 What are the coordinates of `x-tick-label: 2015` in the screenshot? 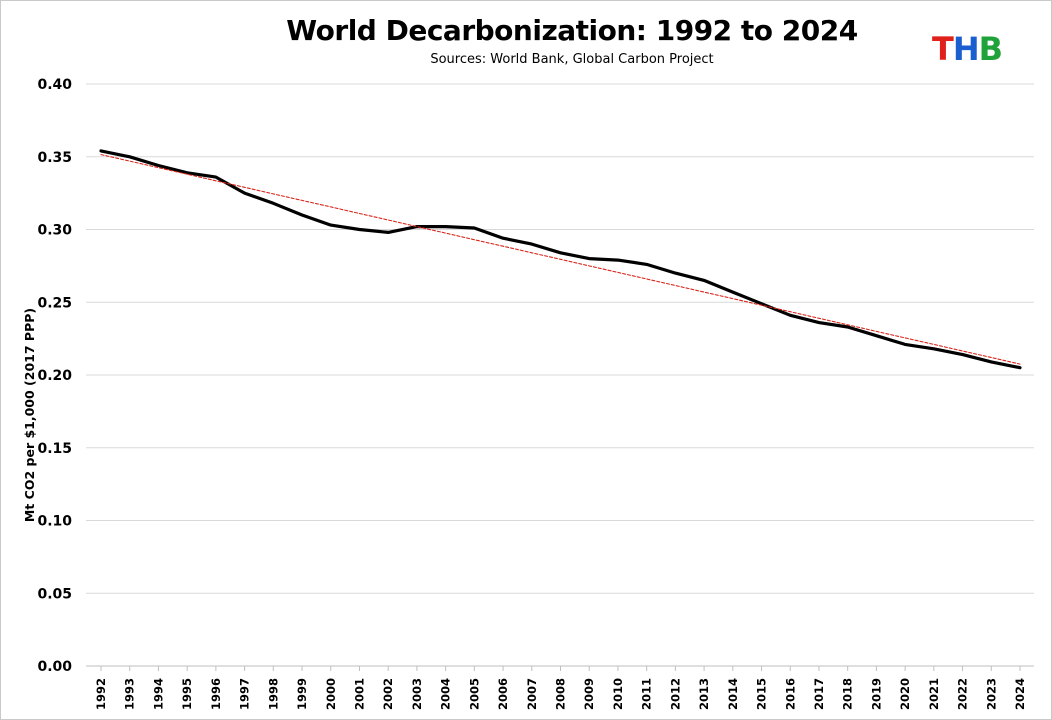 It's located at (762, 694).